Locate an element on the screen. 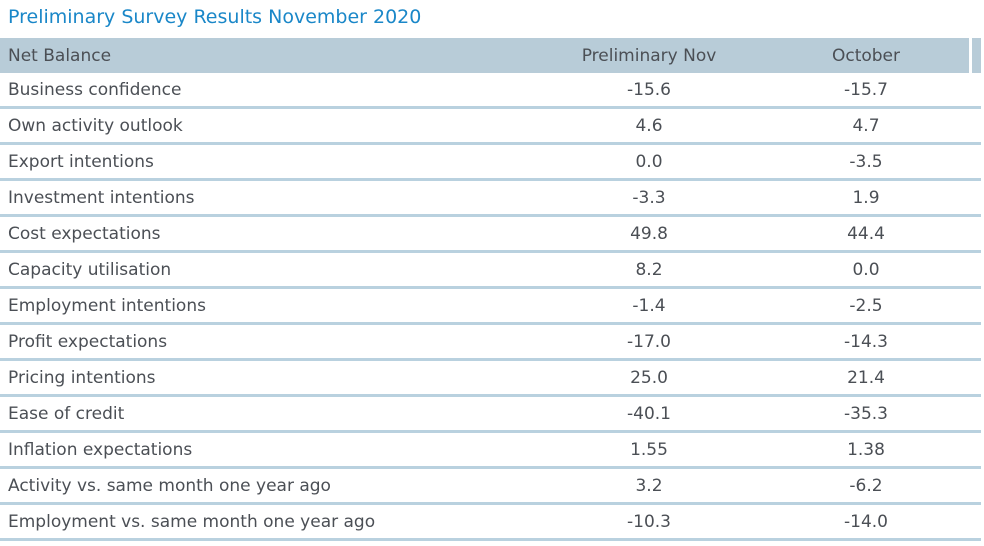  preliminary-nov-value: 4.6 is located at coordinates (649, 125).